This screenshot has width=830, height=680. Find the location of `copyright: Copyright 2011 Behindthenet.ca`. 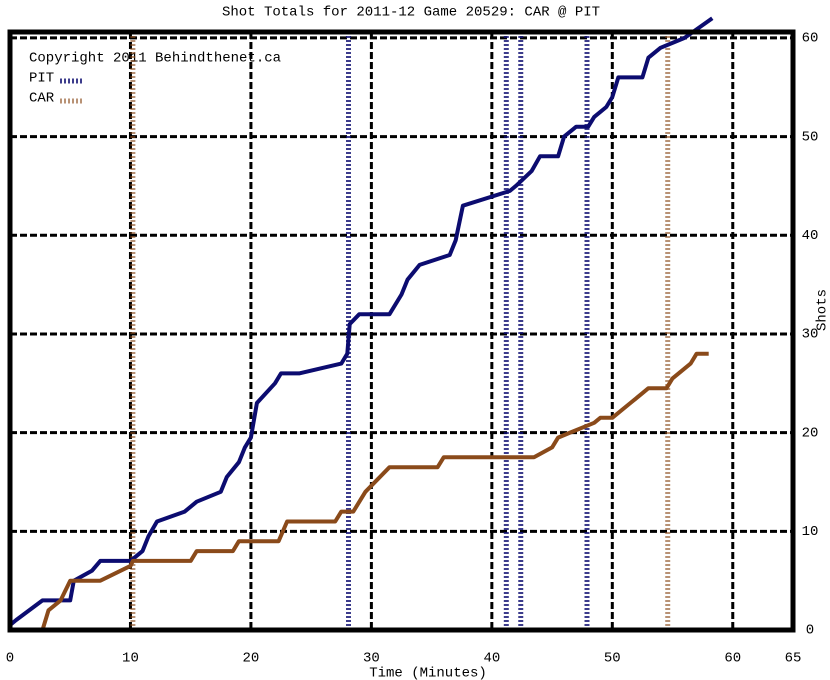

copyright: Copyright 2011 Behindthenet.ca is located at coordinates (155, 59).